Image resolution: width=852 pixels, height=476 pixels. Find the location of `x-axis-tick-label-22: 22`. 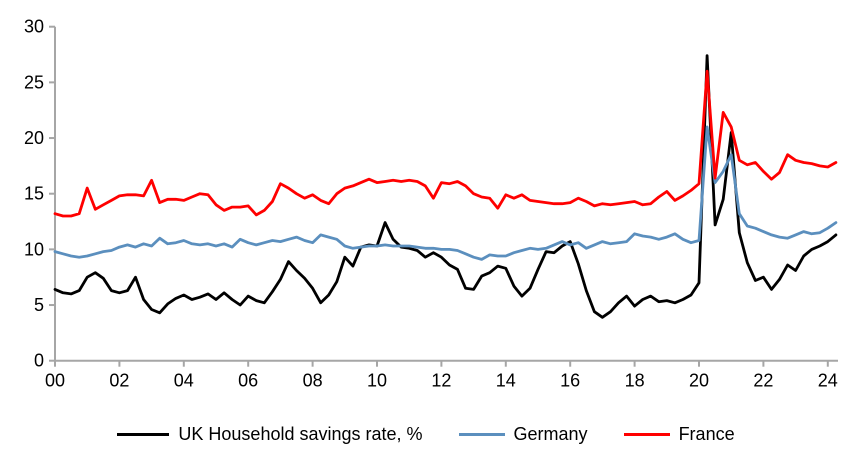

x-axis-tick-label-22: 22 is located at coordinates (763, 381).